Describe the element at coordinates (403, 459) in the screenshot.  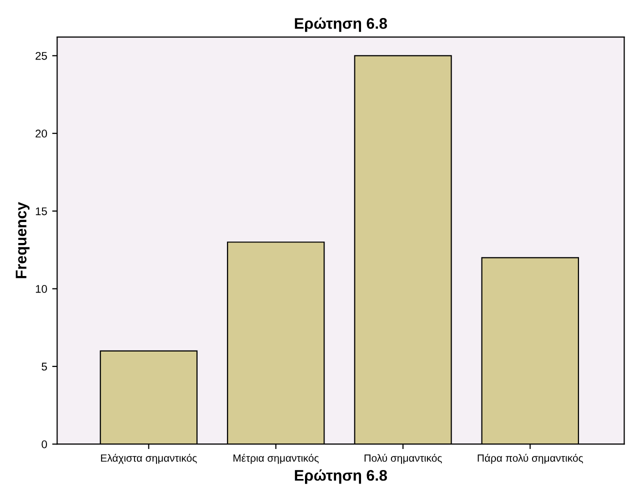
I see `x-tick-label: Πολύ σημαντικός` at that location.